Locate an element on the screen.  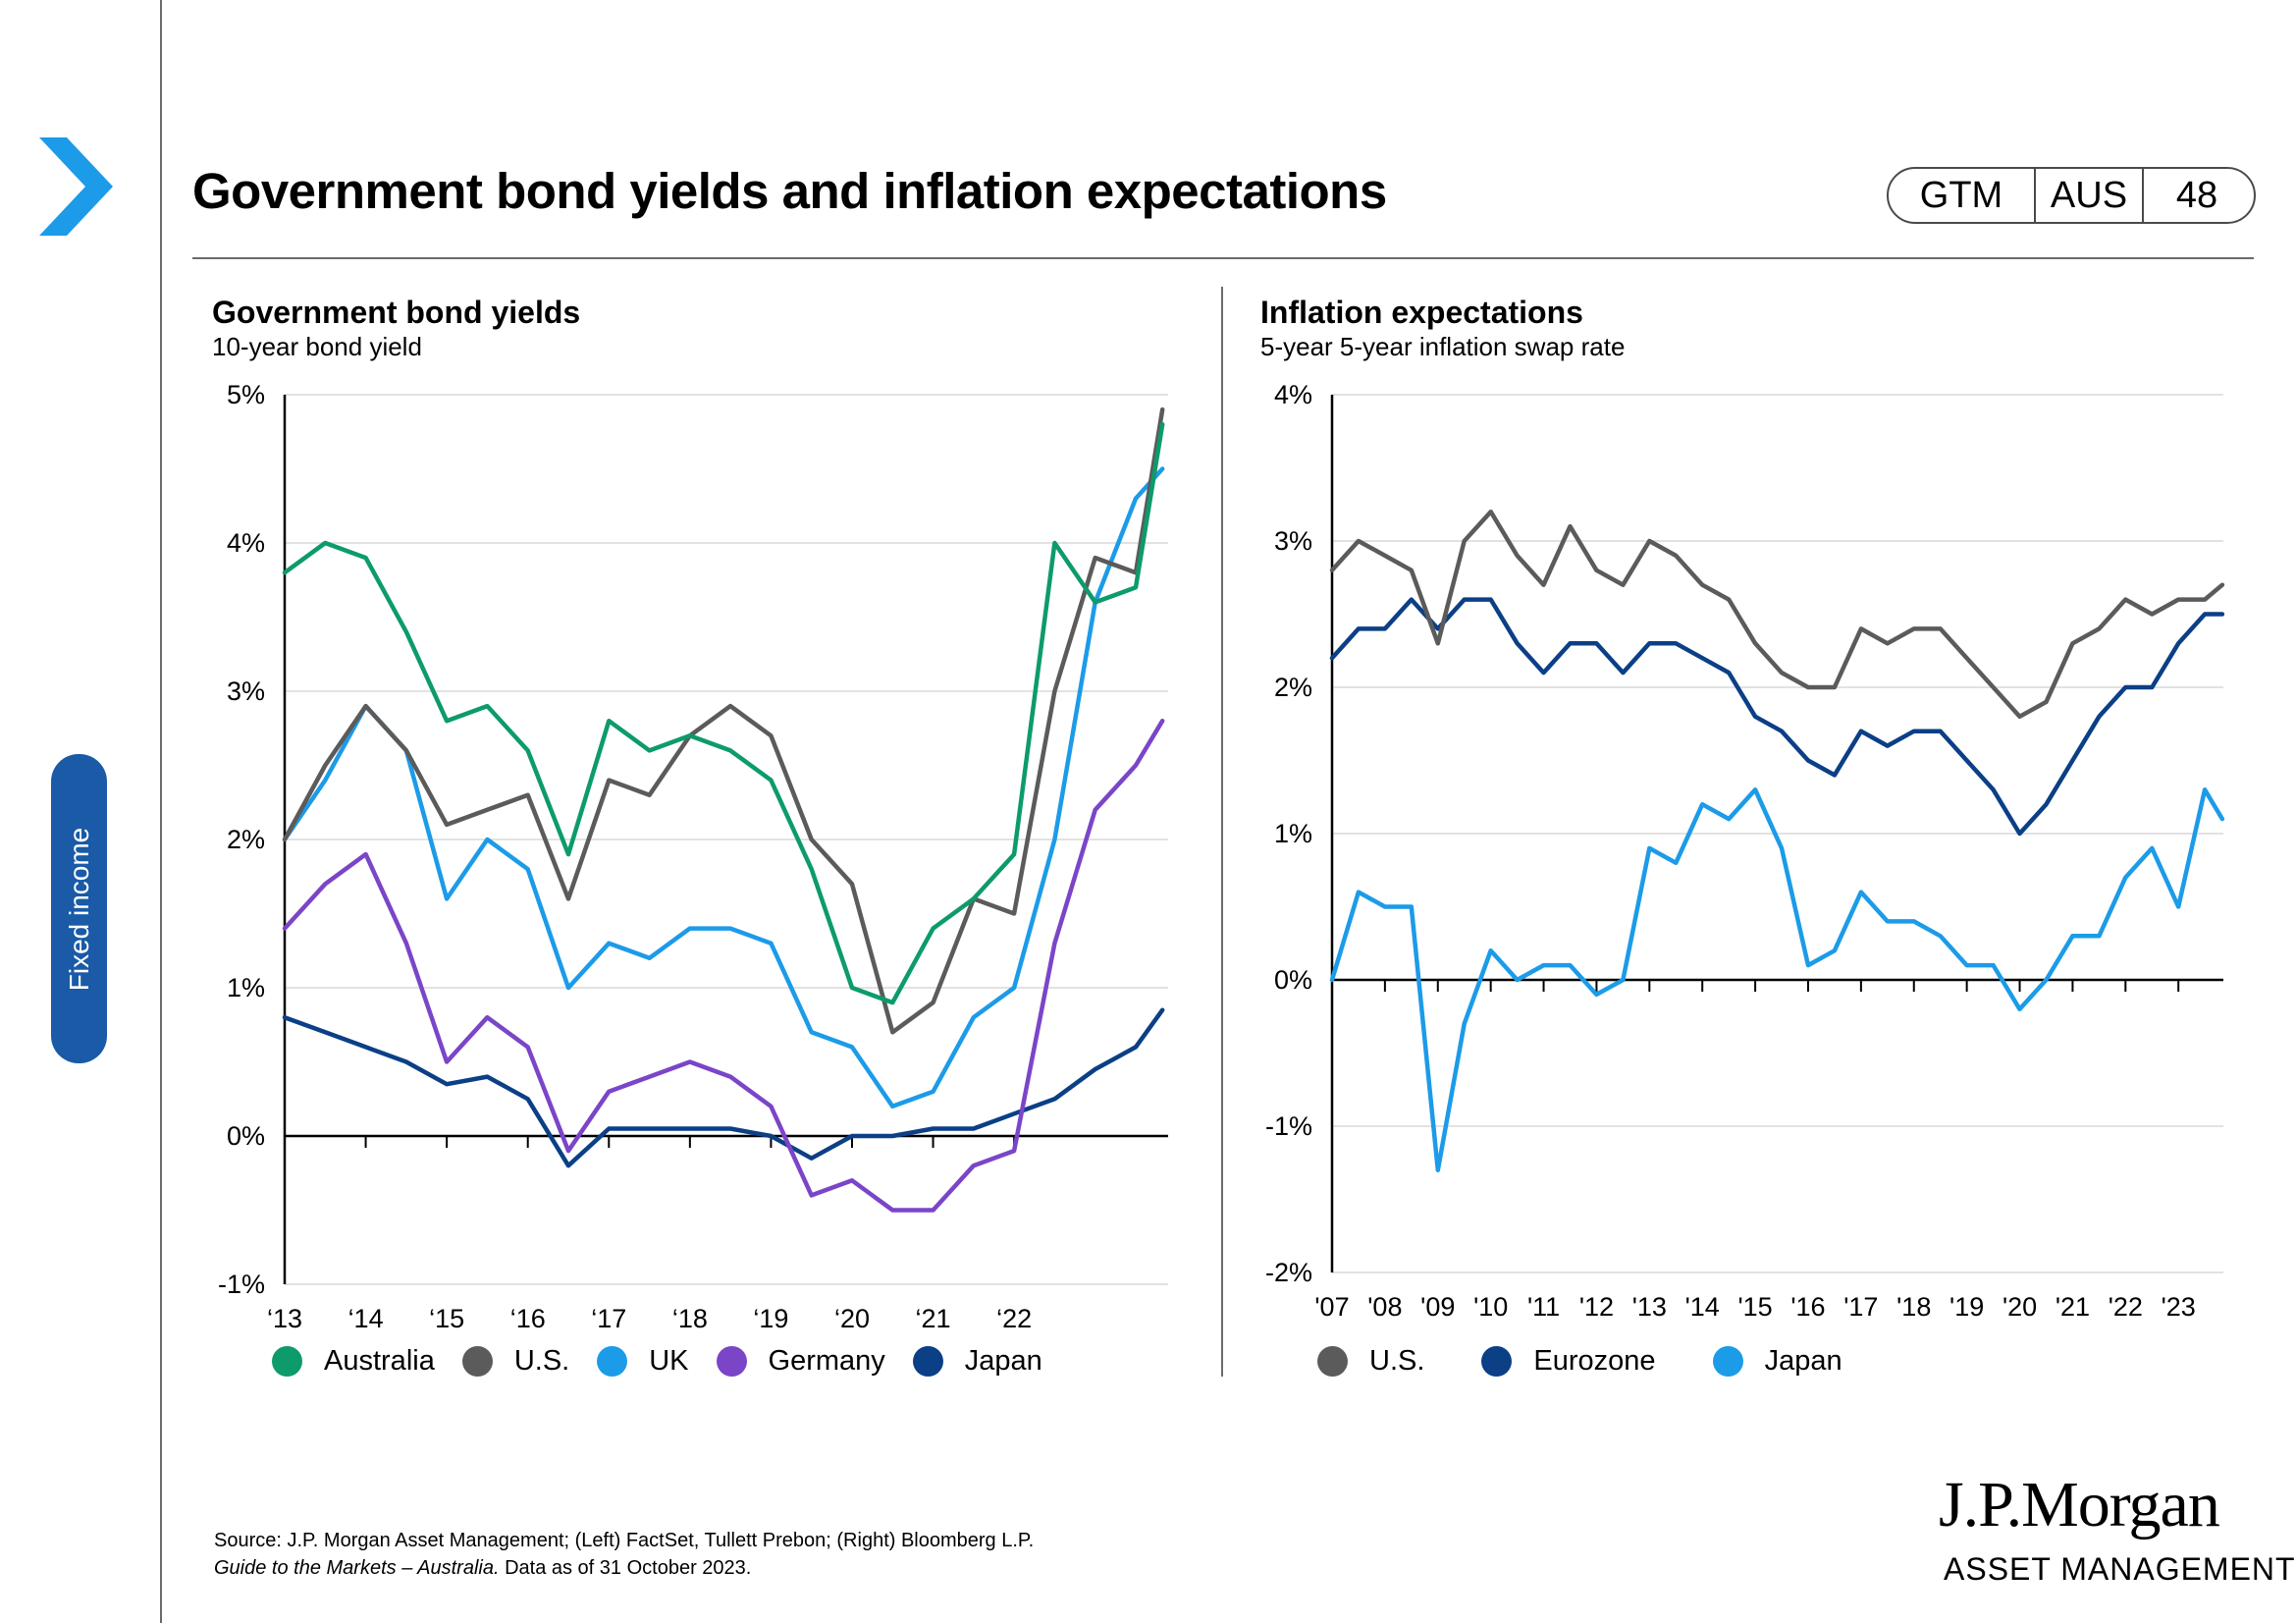
left-x-tick-label: ‘17 is located at coordinates (608, 1318).